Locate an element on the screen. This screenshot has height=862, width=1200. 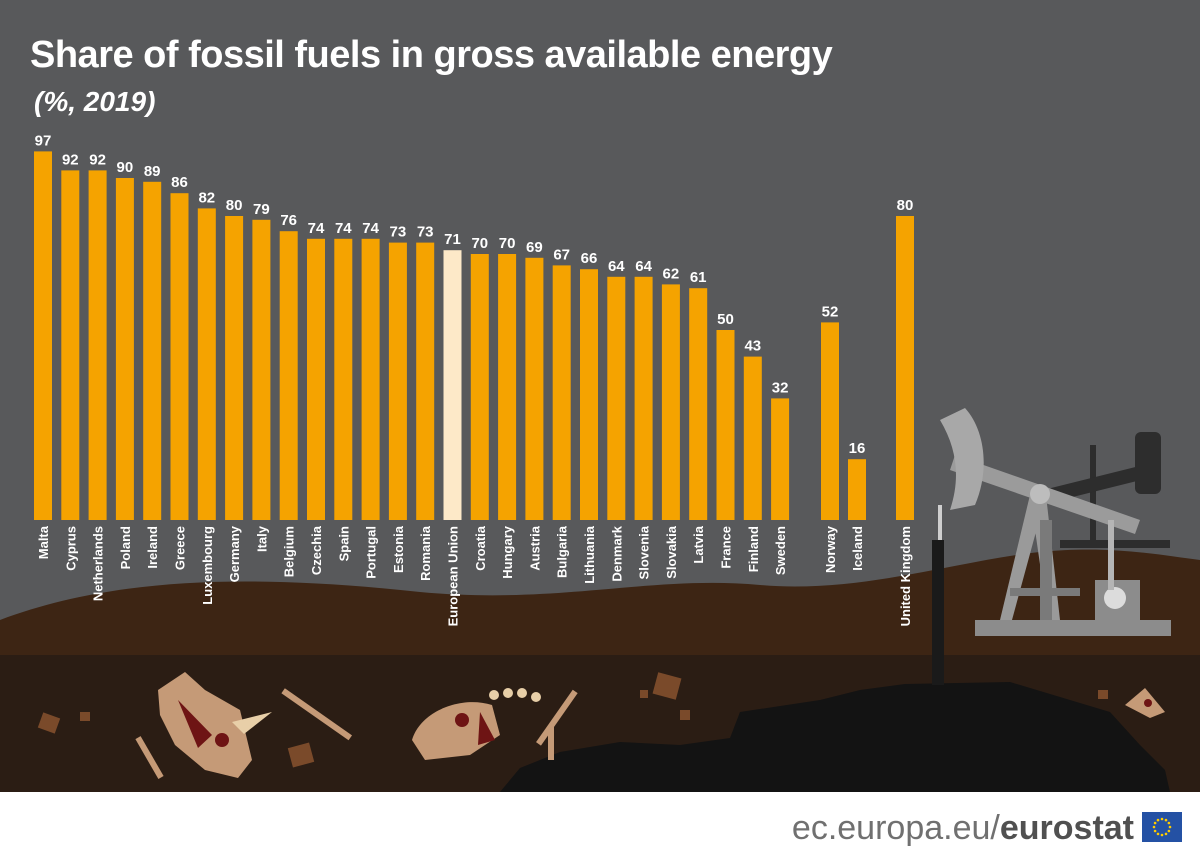
rock-fragments is located at coordinates (572, 720).